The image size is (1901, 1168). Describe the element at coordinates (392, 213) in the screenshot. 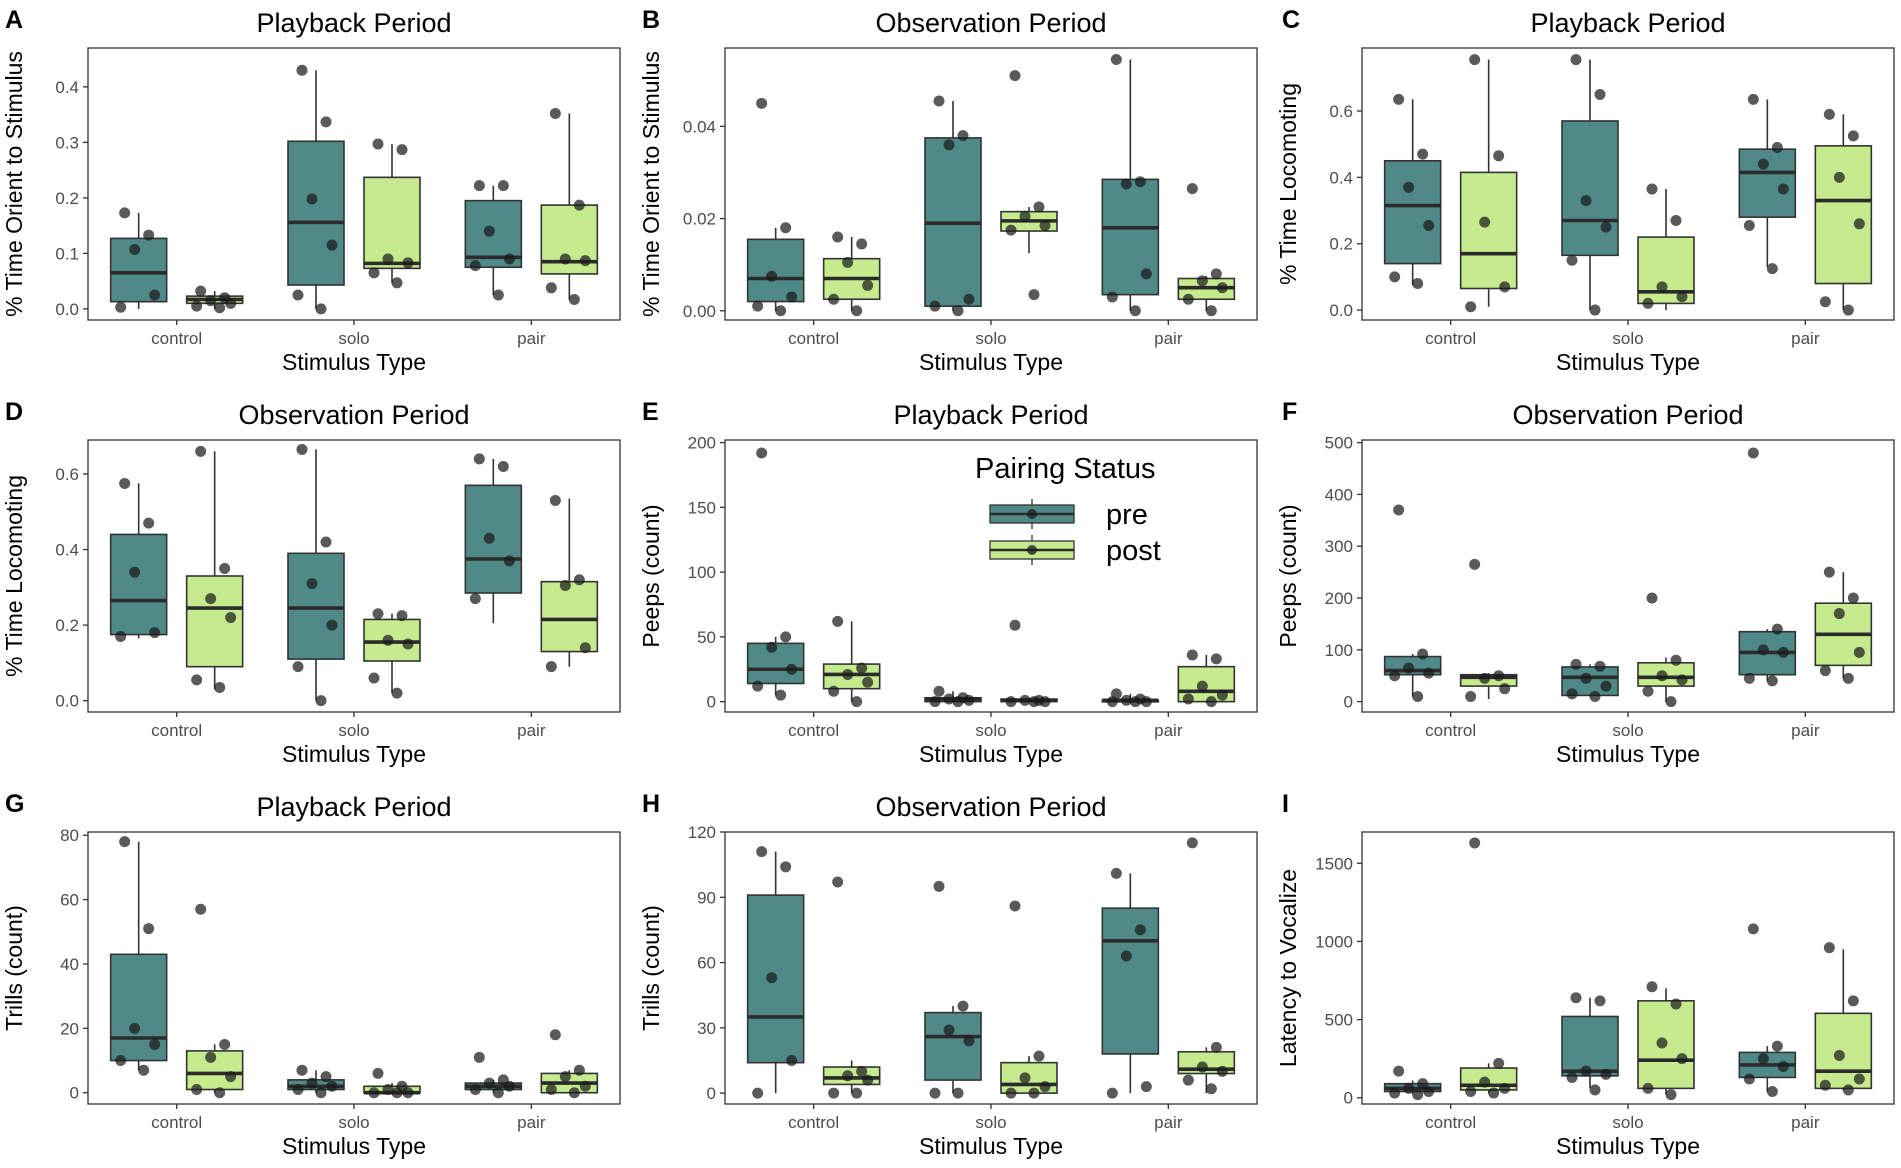

I see `box-post-solo` at that location.